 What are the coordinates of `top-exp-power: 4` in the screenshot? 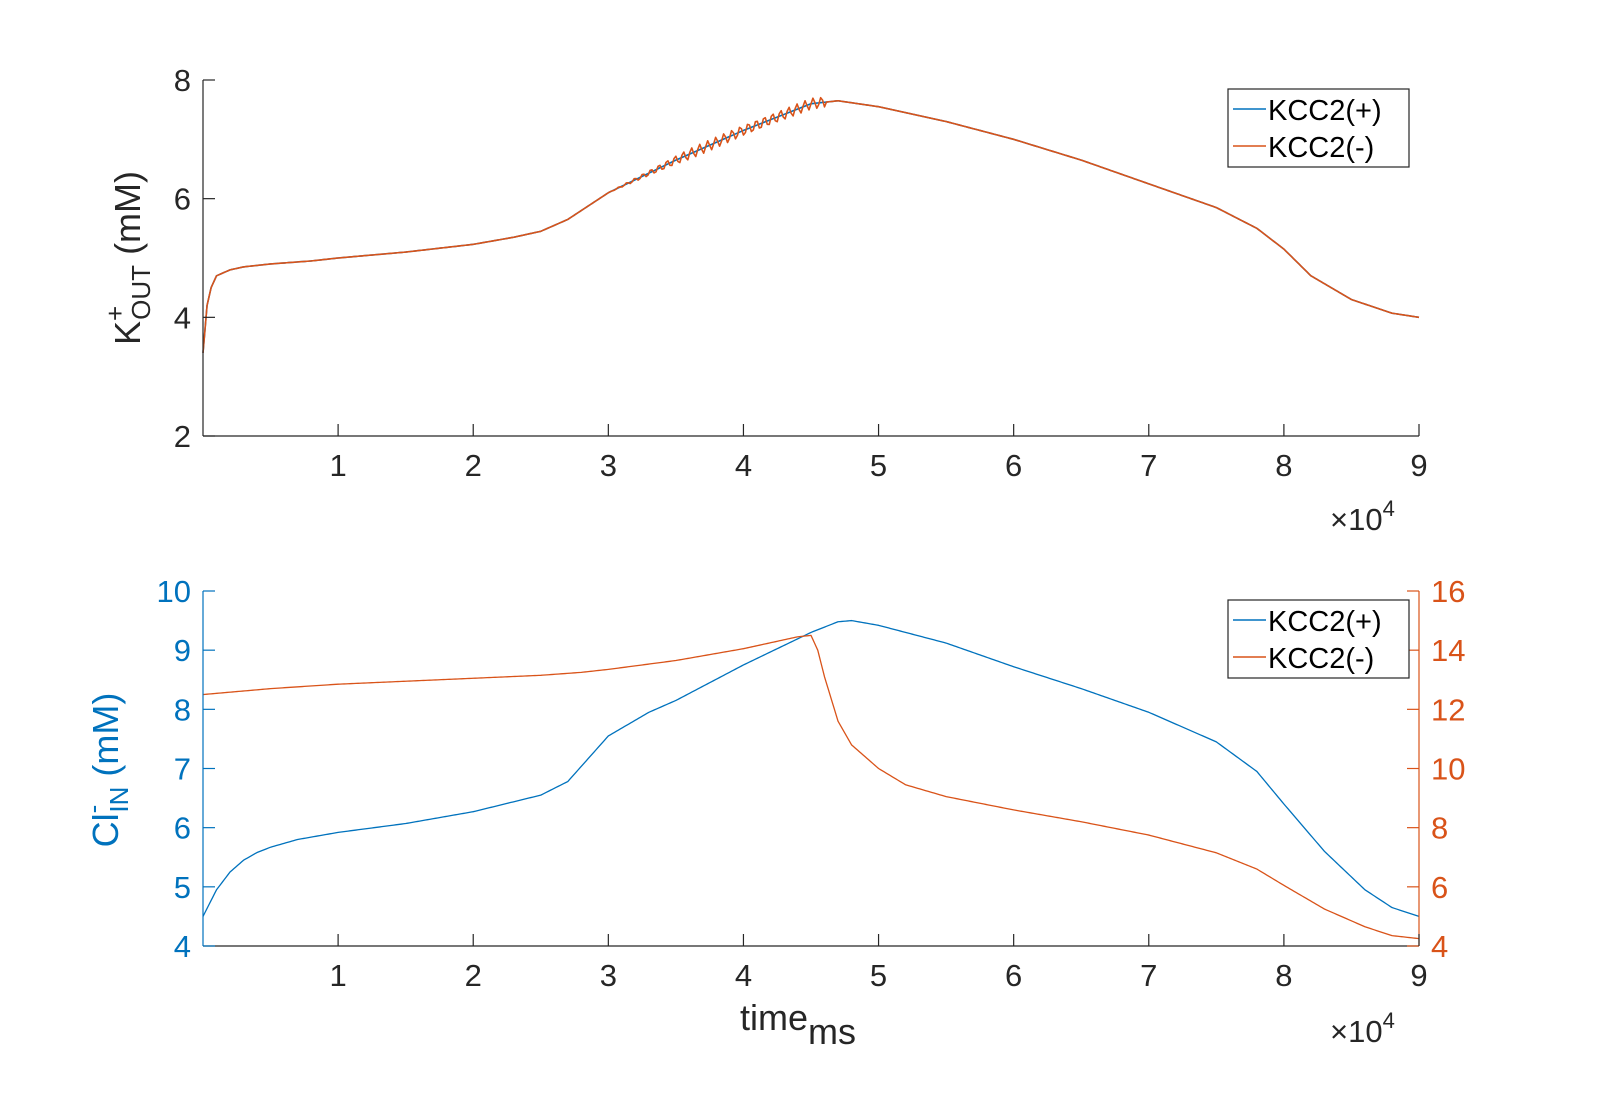 It's located at (1389, 508).